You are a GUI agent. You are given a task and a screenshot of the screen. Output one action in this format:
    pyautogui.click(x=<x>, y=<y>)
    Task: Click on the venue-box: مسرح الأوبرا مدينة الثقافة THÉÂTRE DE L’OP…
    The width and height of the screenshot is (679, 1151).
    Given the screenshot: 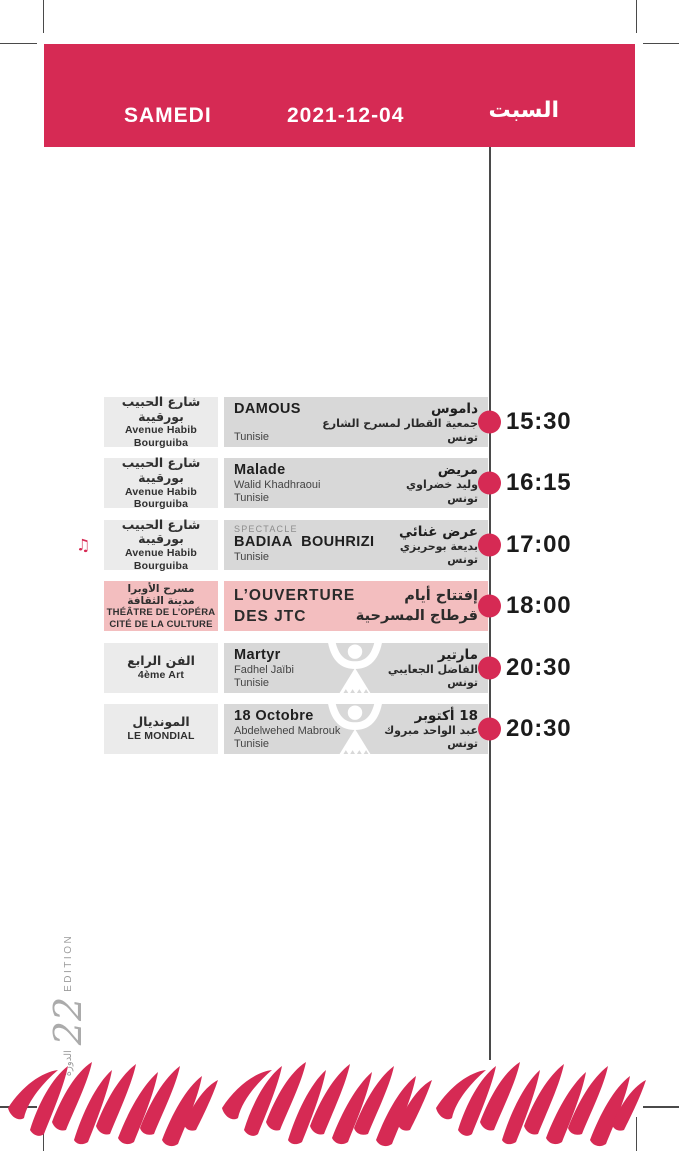 What is the action you would take?
    pyautogui.click(x=161, y=606)
    